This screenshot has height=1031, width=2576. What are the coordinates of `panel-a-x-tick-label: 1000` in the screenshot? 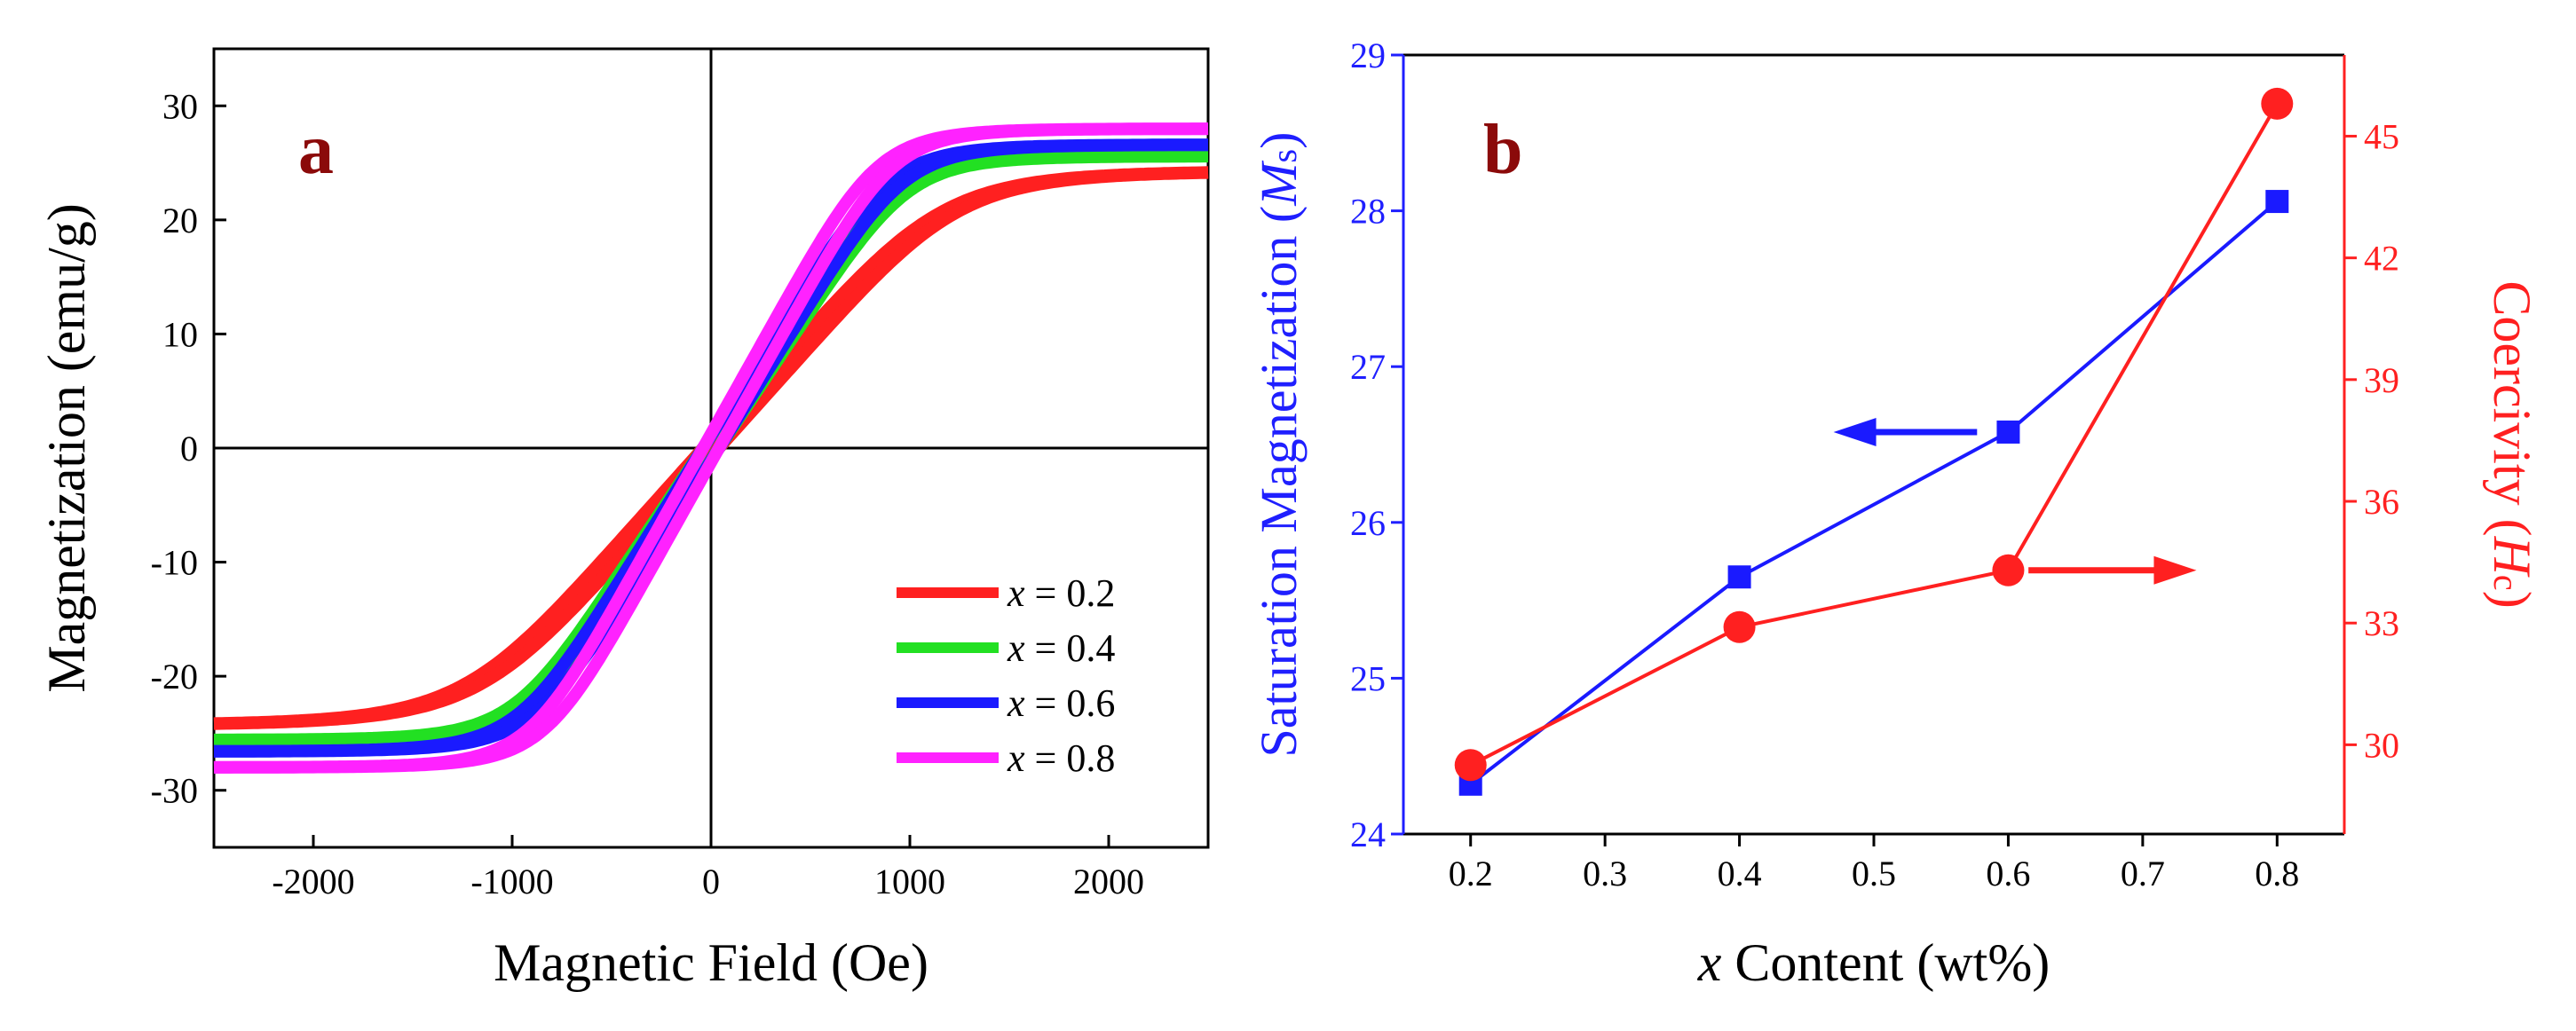 It's located at (909, 881).